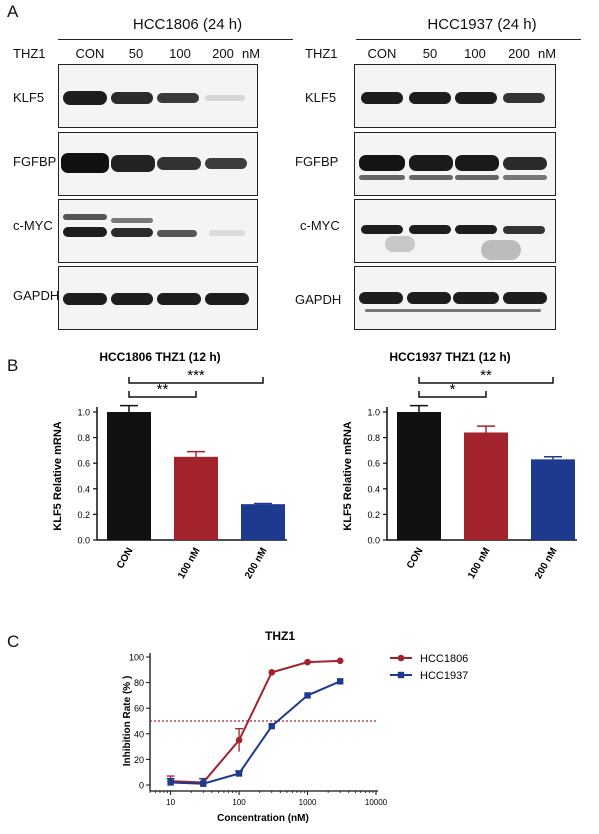 The image size is (599, 834). I want to click on x-tick-label: 100, so click(239, 802).